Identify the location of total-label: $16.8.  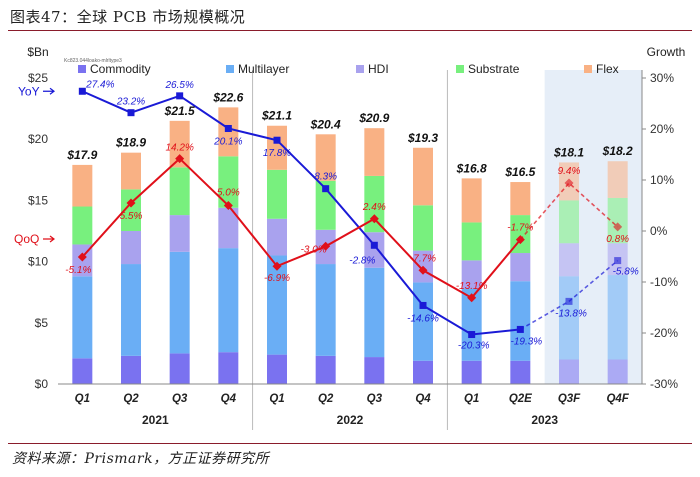
(471, 168).